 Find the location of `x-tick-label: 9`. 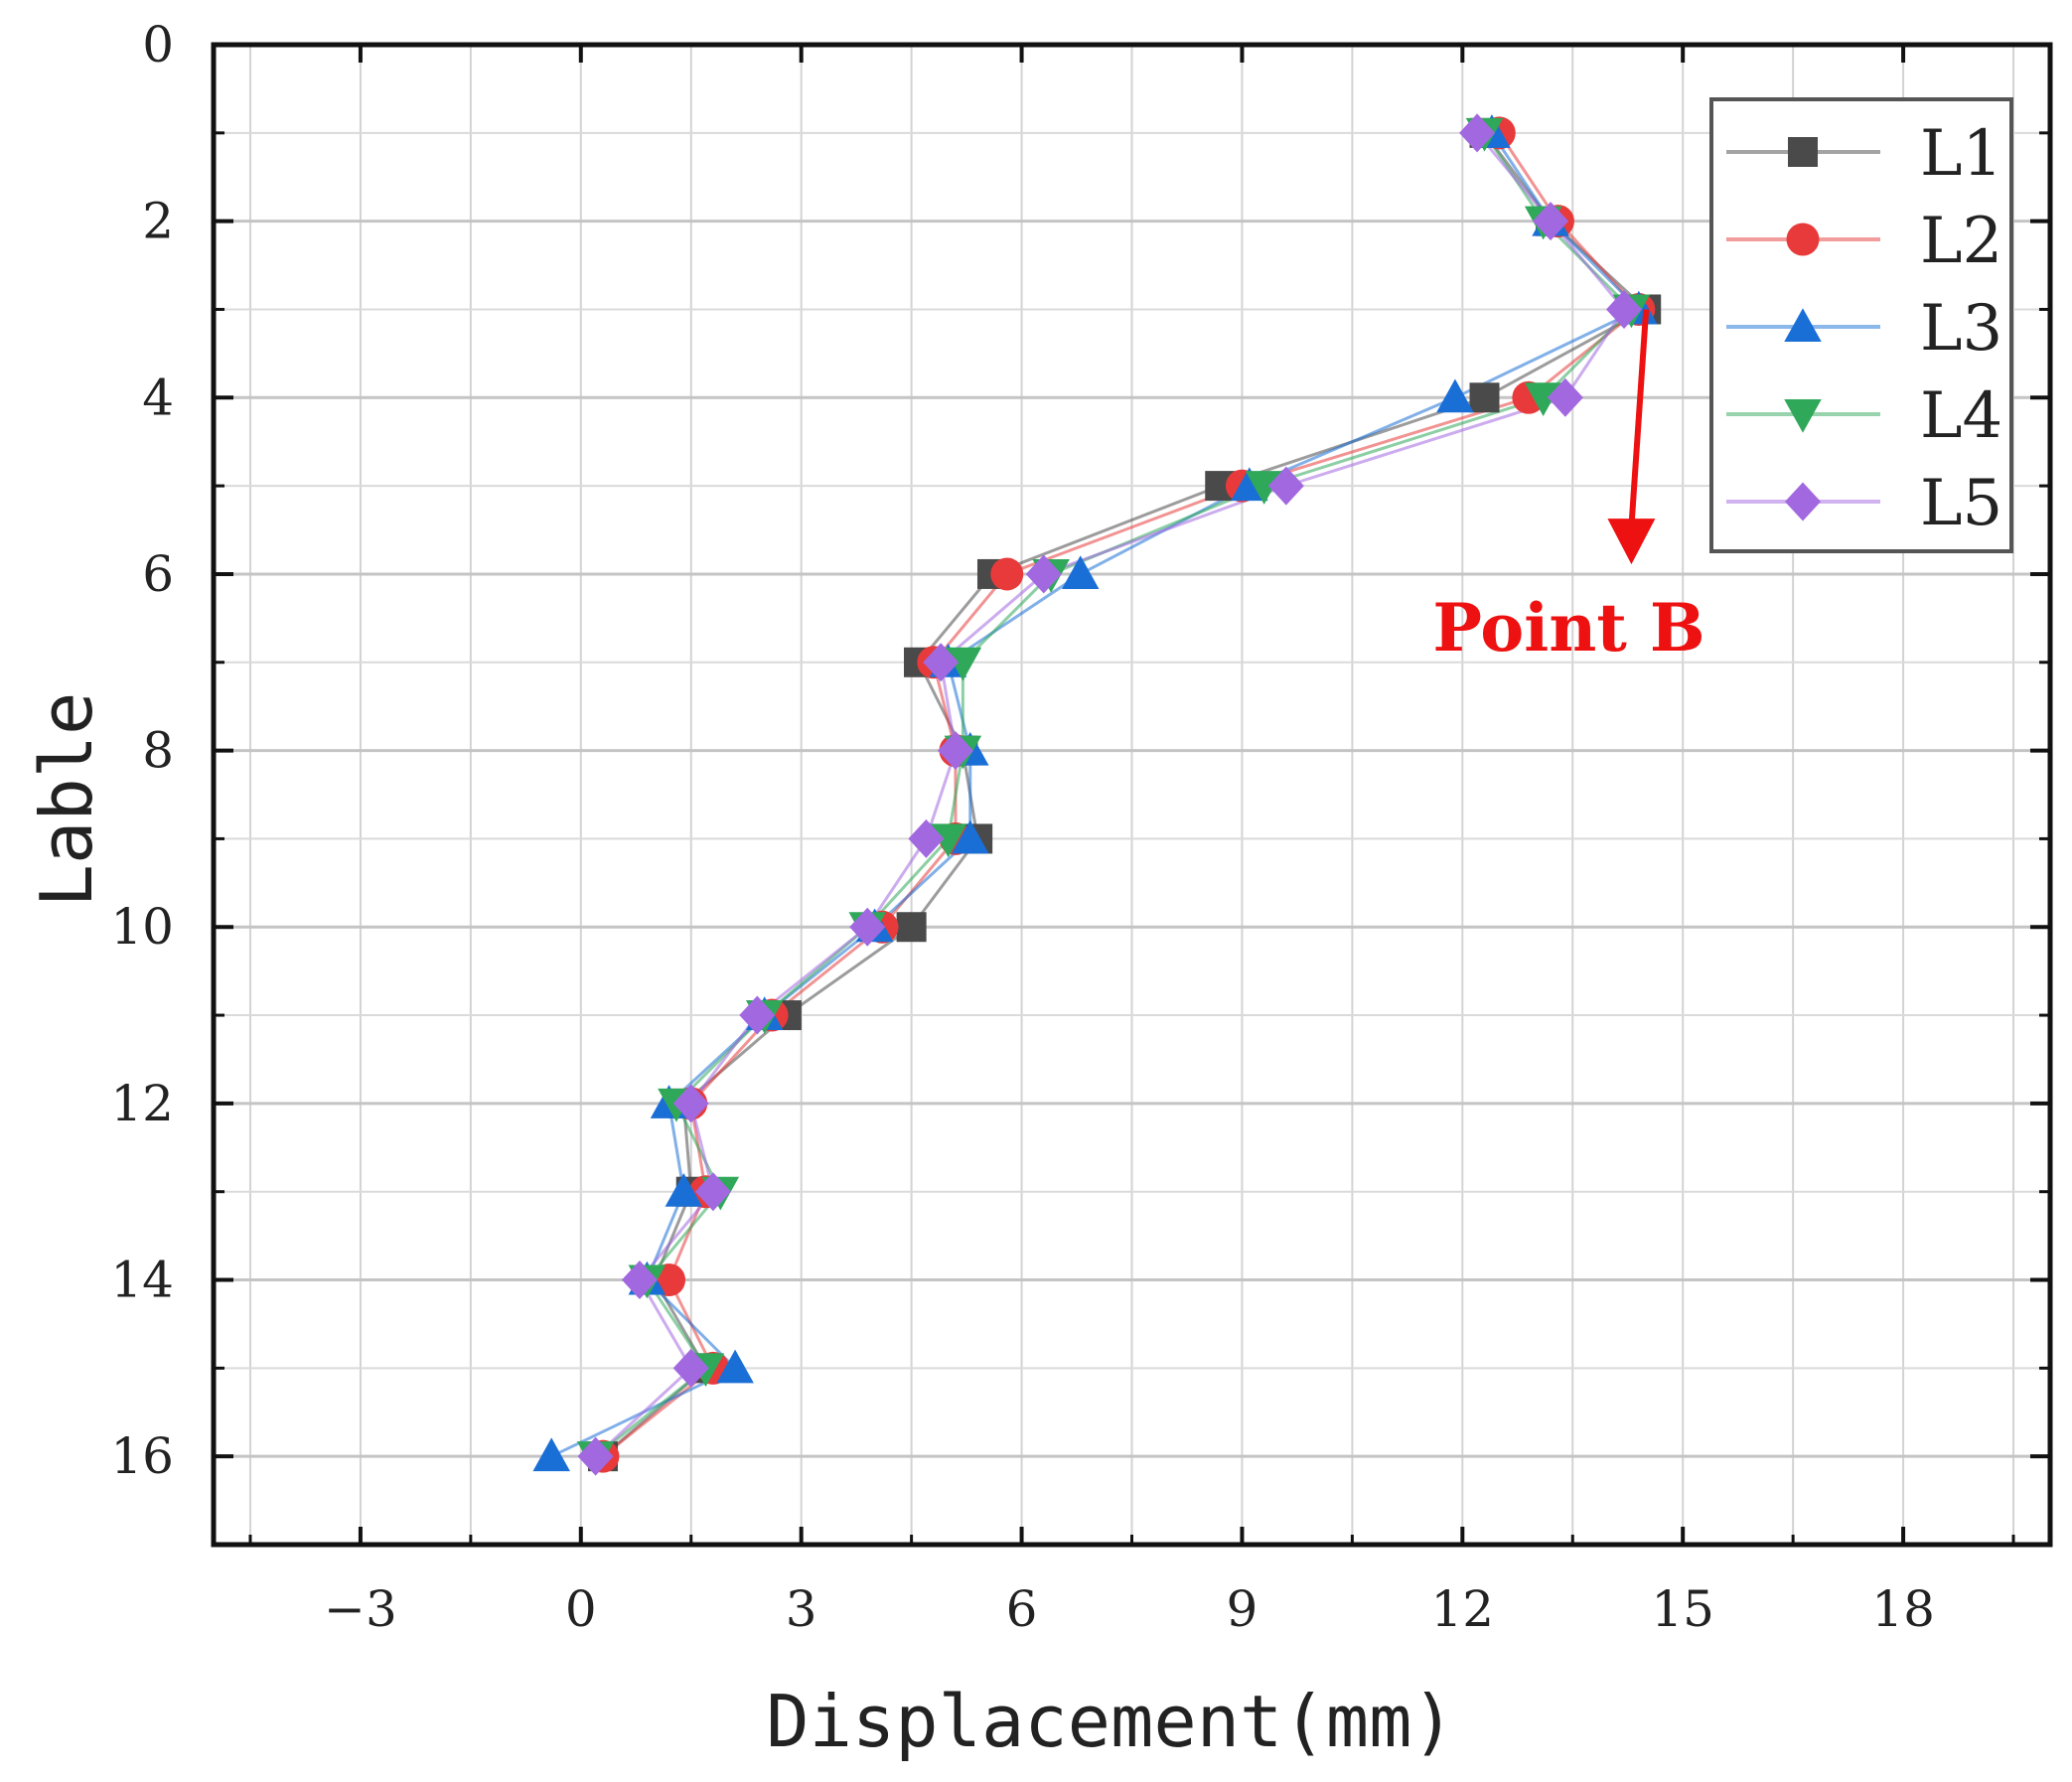

x-tick-label: 9 is located at coordinates (1243, 1609).